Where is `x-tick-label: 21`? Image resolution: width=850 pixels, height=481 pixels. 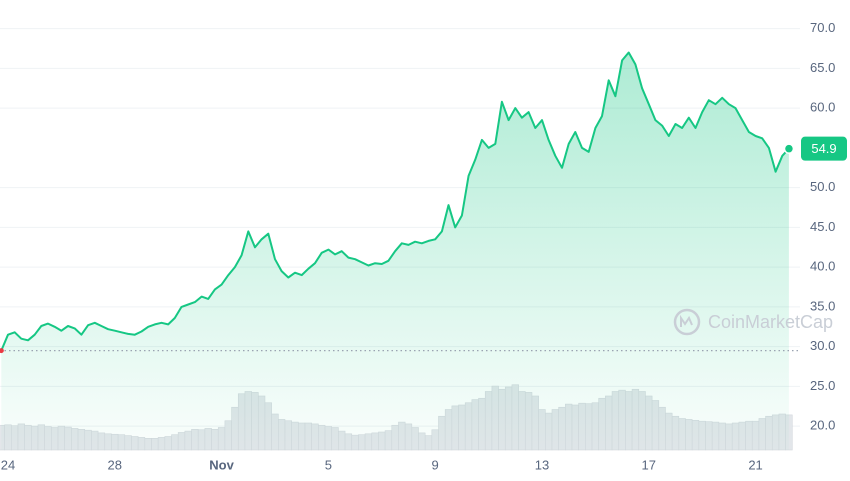
x-tick-label: 21 is located at coordinates (755, 464).